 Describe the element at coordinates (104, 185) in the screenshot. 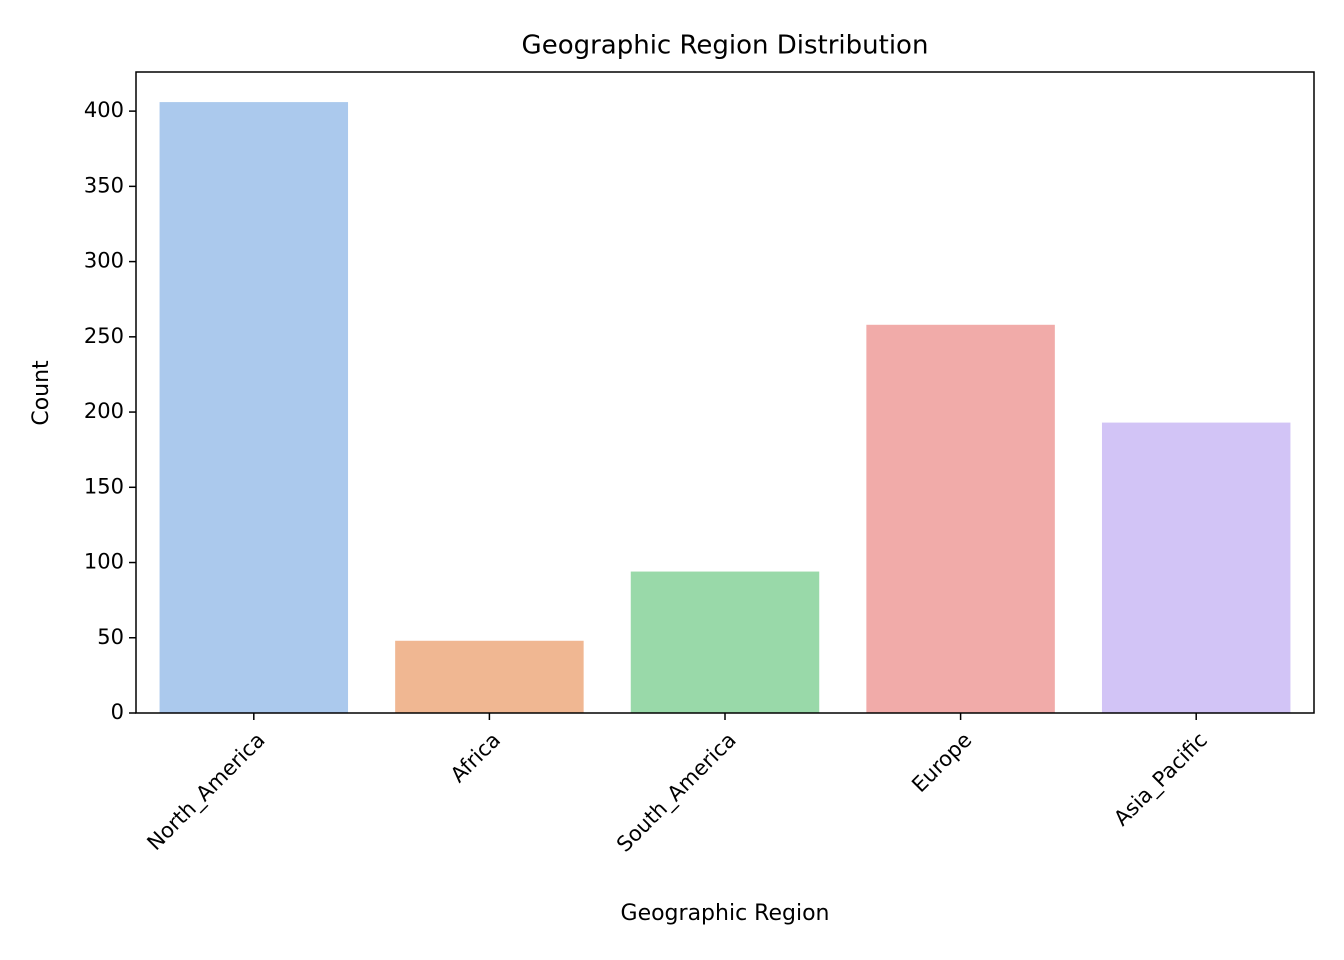

I see `y-tick-label: 350` at that location.